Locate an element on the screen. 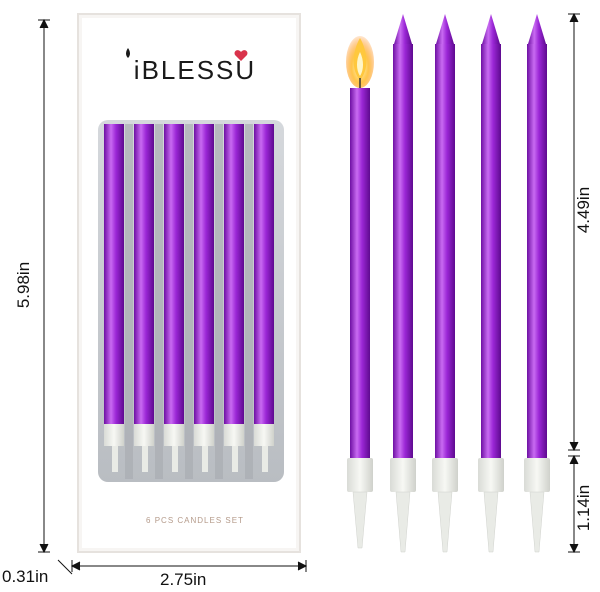  candle-length-label: 4.49in is located at coordinates (583, 210).